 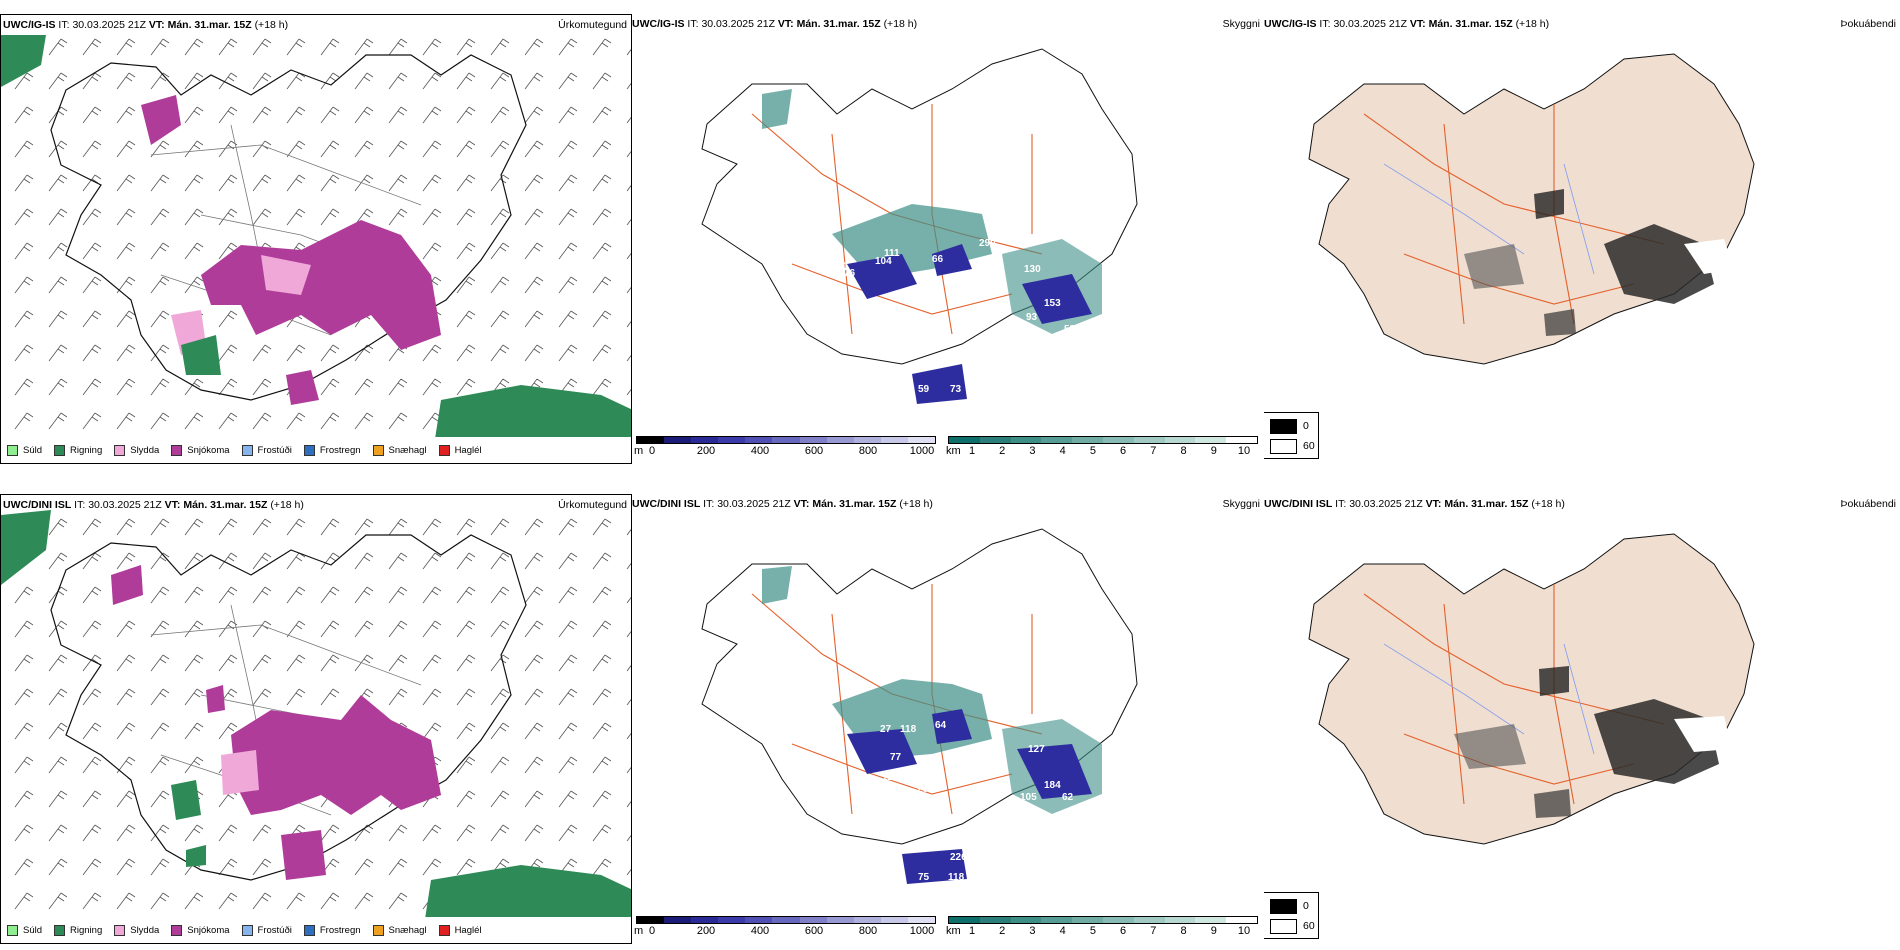 I want to click on cloud-base-label: 130, so click(x=1032, y=269).